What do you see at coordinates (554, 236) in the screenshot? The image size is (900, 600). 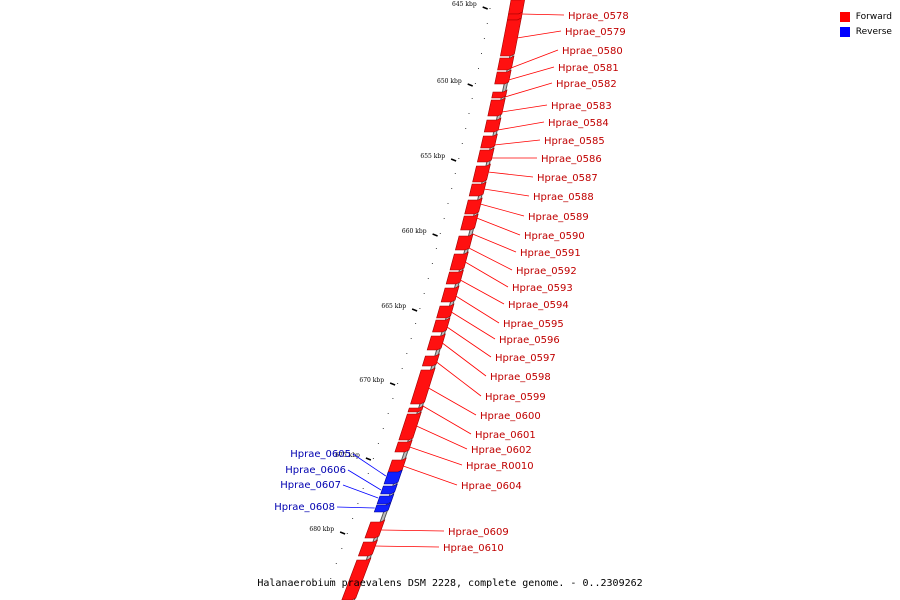 I see `forward-gene-label: Hprae_0590` at bounding box center [554, 236].